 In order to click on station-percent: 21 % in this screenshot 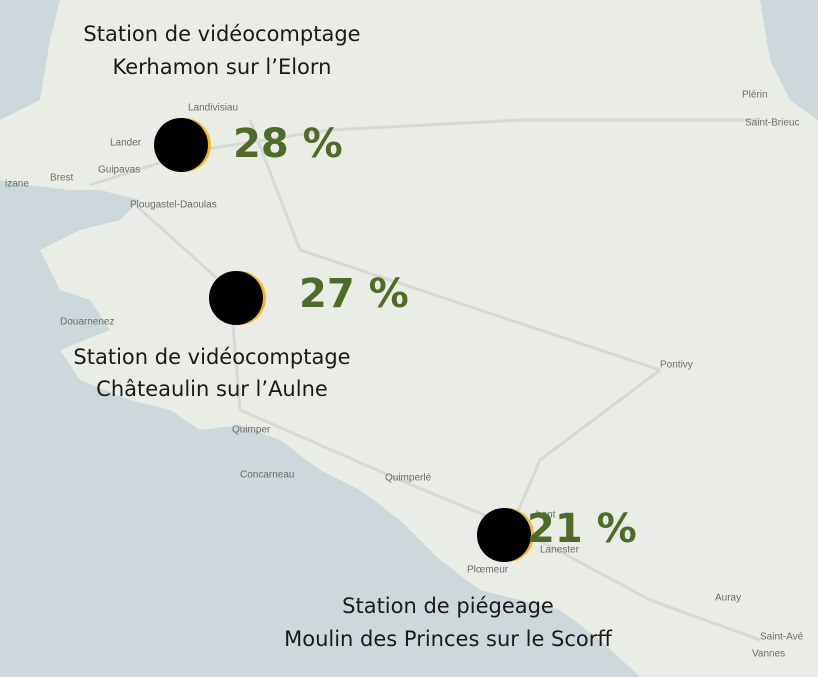, I will do `click(582, 529)`.